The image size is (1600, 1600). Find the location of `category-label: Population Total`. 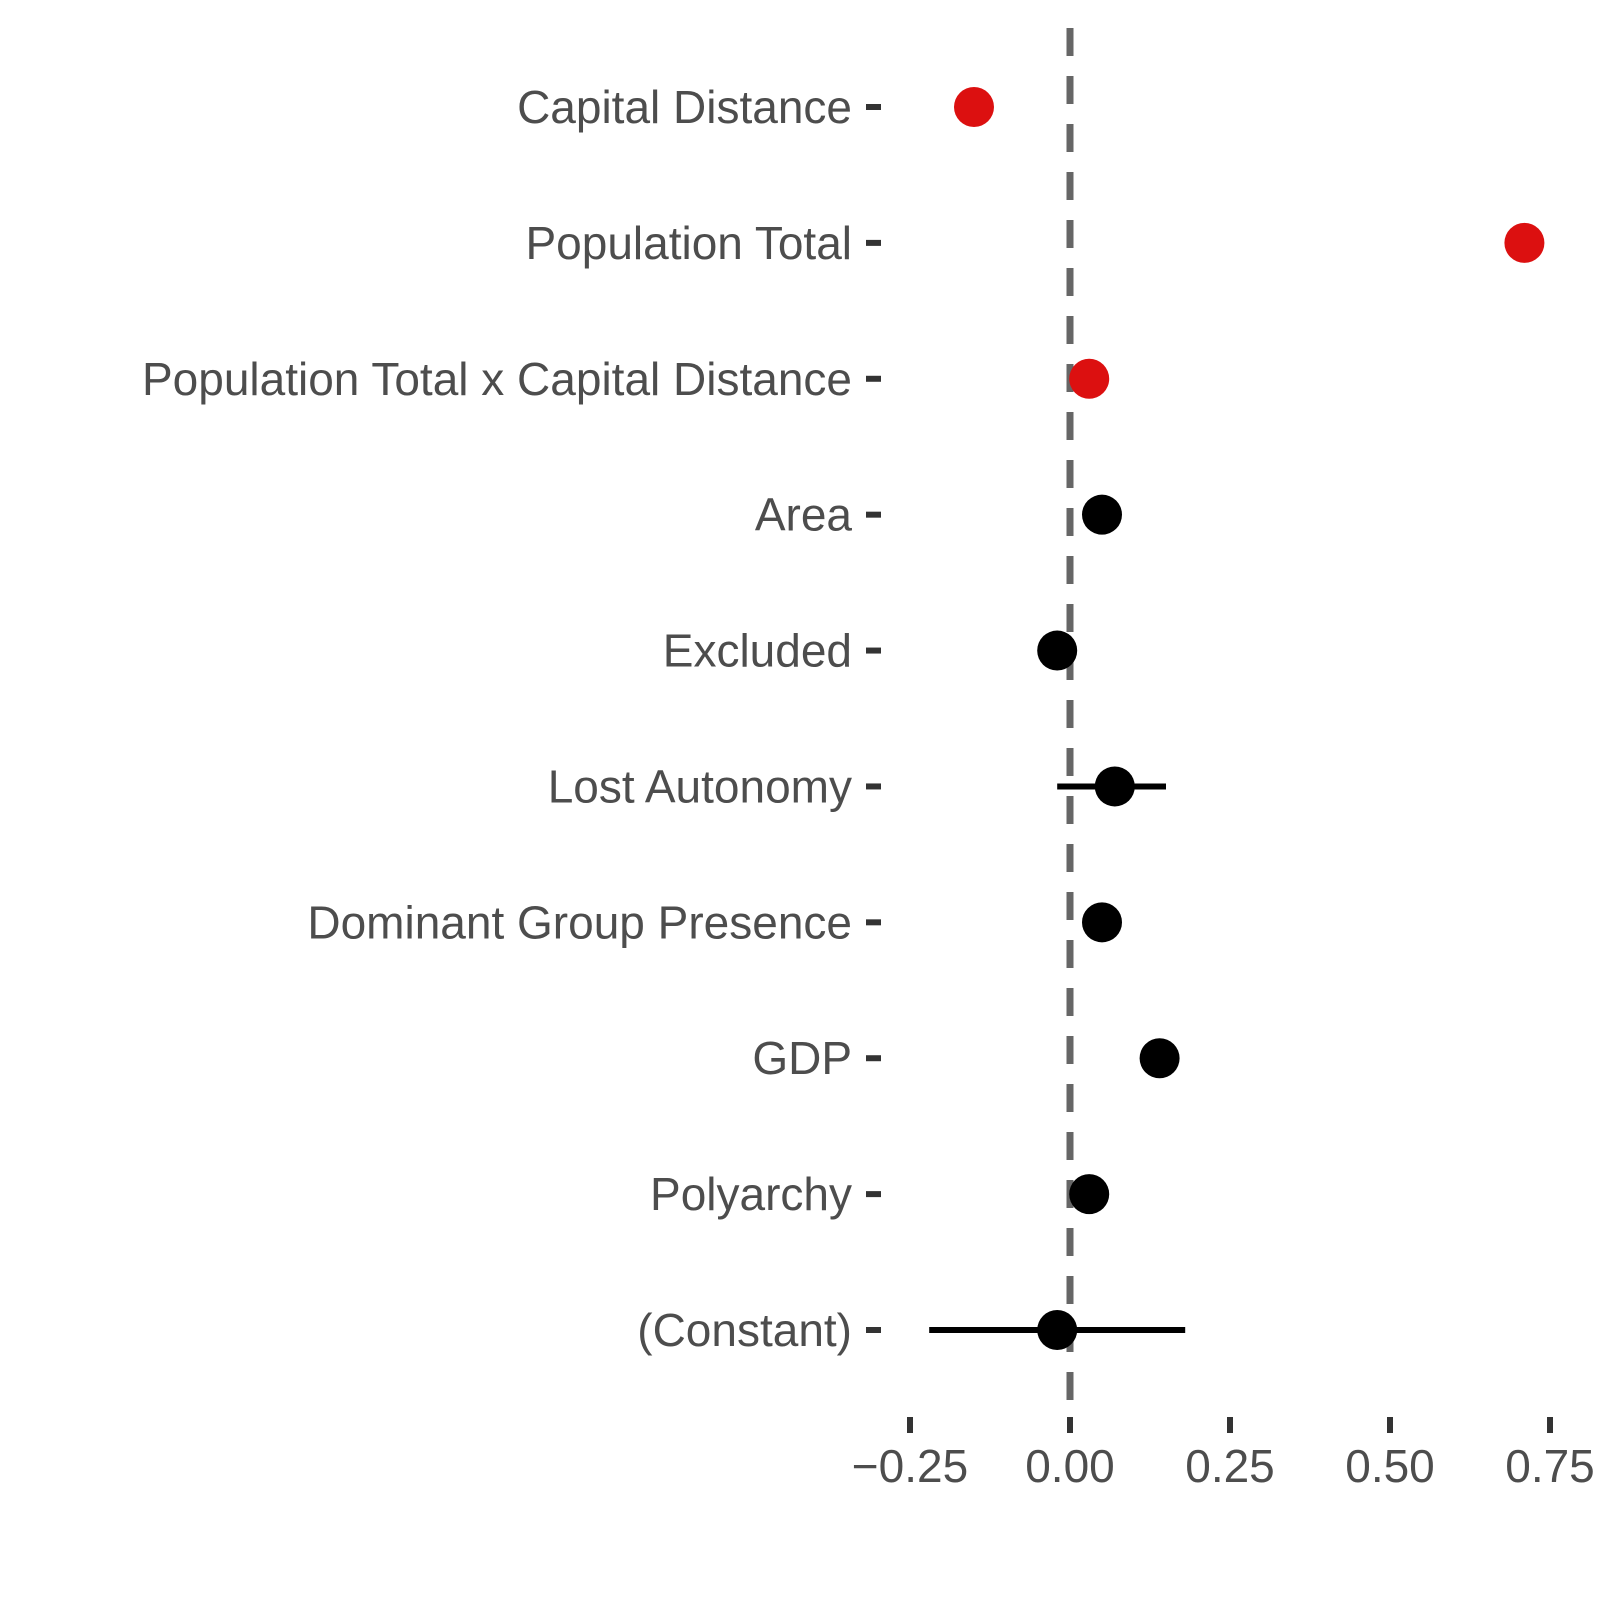

category-label: Population Total is located at coordinates (688, 243).